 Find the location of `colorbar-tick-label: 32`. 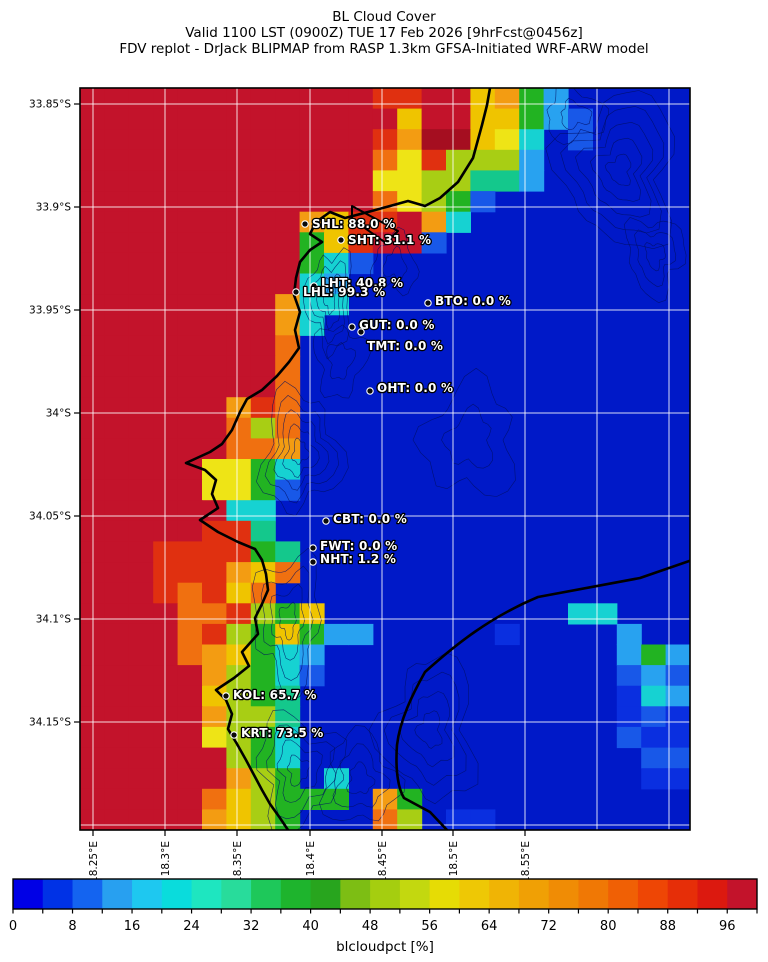

colorbar-tick-label: 32 is located at coordinates (251, 926).